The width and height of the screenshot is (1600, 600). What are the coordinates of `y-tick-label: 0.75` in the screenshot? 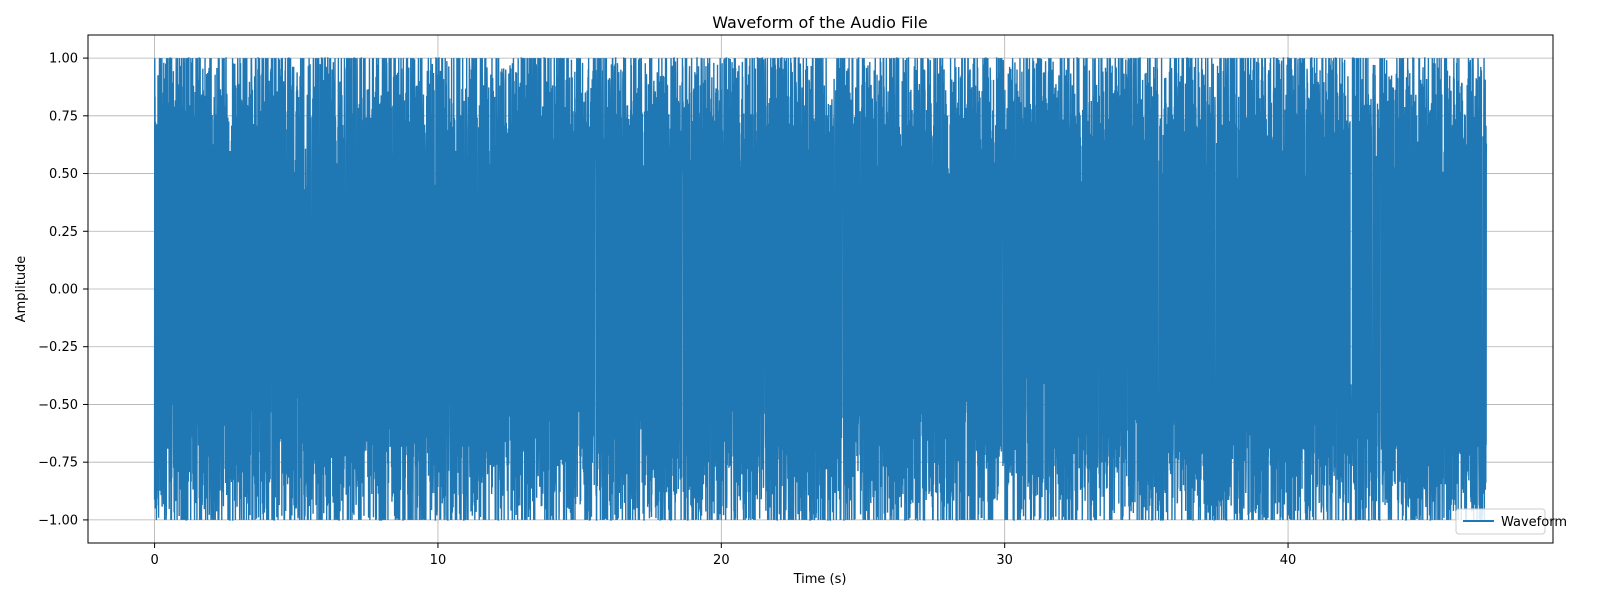 It's located at (63, 116).